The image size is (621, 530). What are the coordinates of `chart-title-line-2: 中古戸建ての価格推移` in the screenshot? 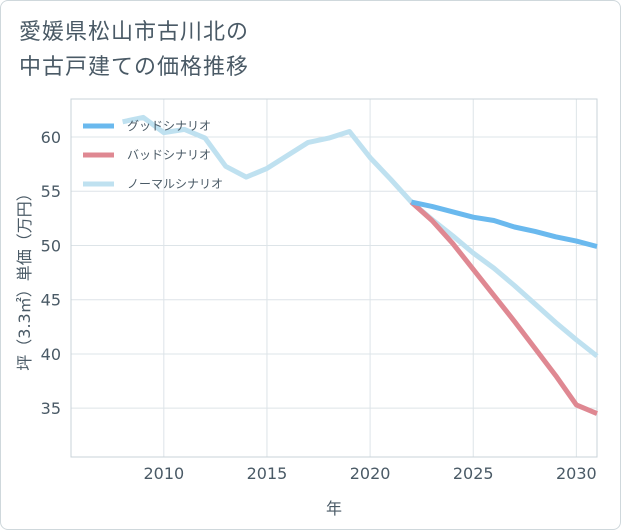 It's located at (134, 67).